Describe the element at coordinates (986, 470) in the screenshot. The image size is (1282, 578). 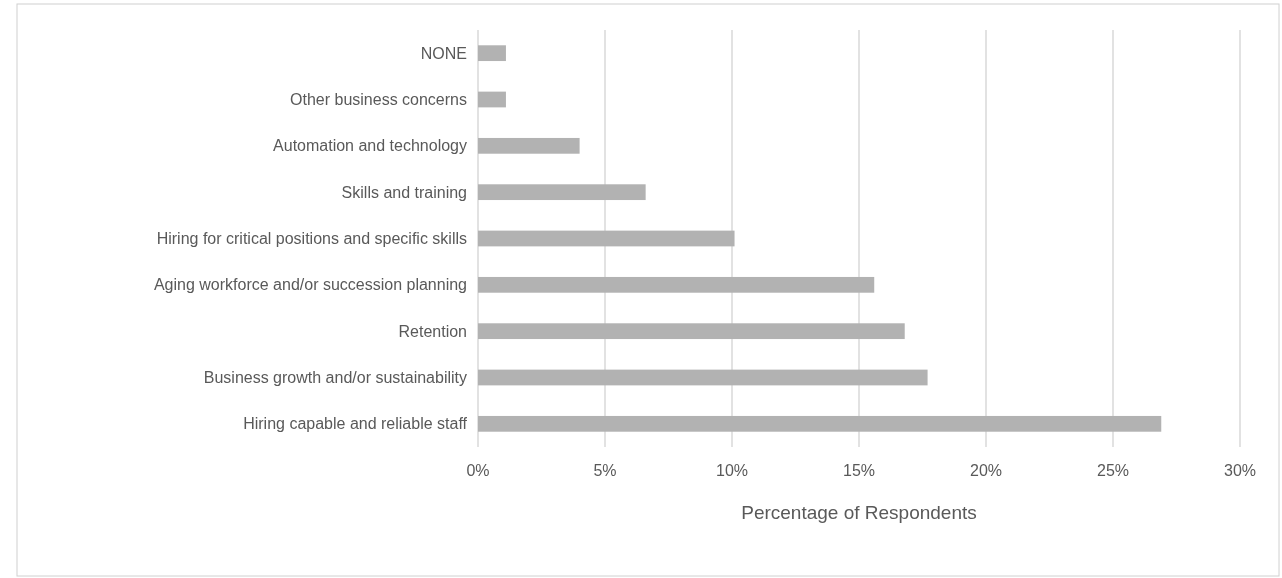
I see `x-tick-label: 20%` at that location.